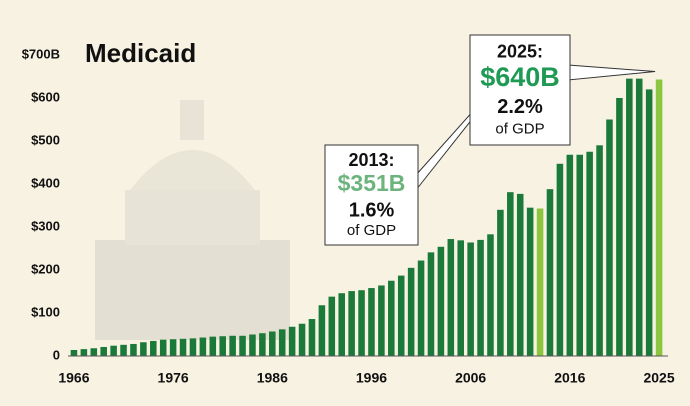 The width and height of the screenshot is (690, 406). Describe the element at coordinates (470, 378) in the screenshot. I see `x-tick-label: 2006` at that location.